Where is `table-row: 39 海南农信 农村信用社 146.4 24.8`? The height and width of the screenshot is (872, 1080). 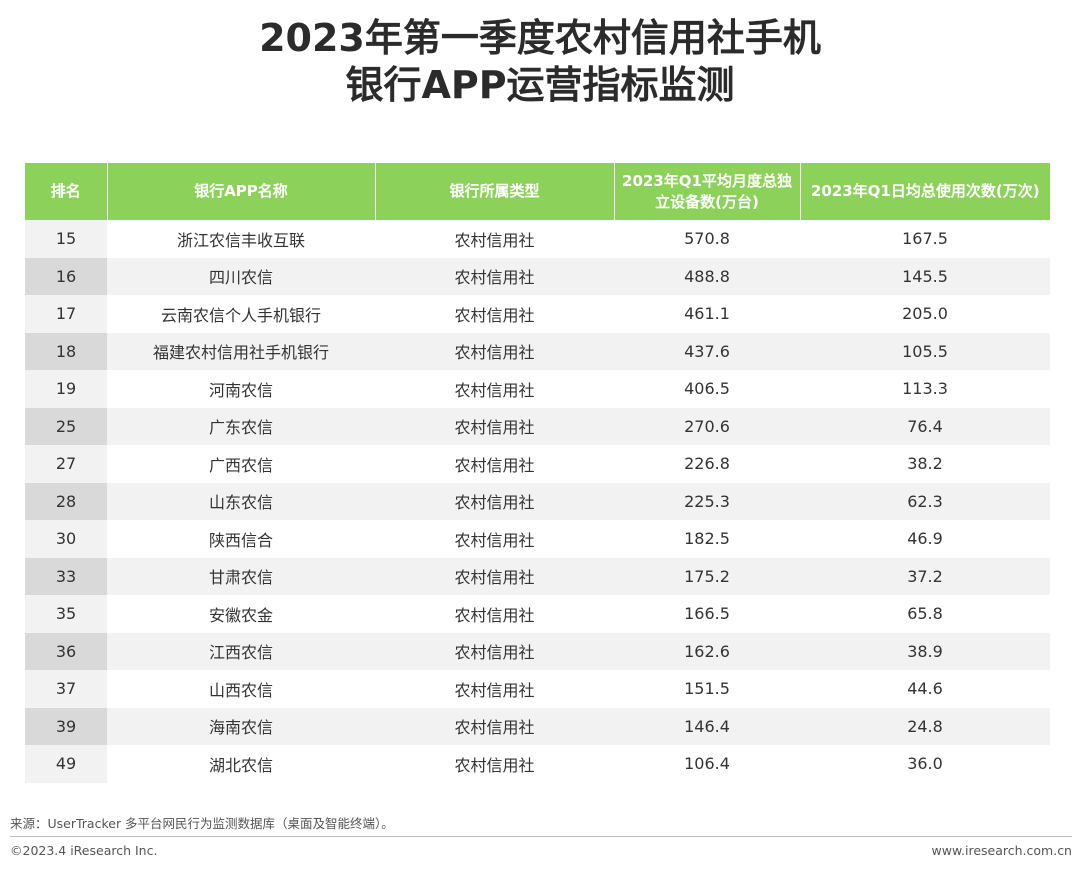
table-row: 39 海南农信 农村信用社 146.4 24.8 is located at coordinates (537, 726).